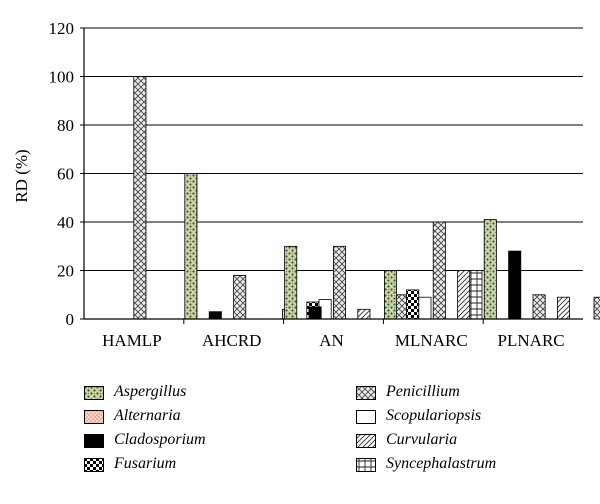  What do you see at coordinates (150, 391) in the screenshot?
I see `legend-label: Aspergillus` at bounding box center [150, 391].